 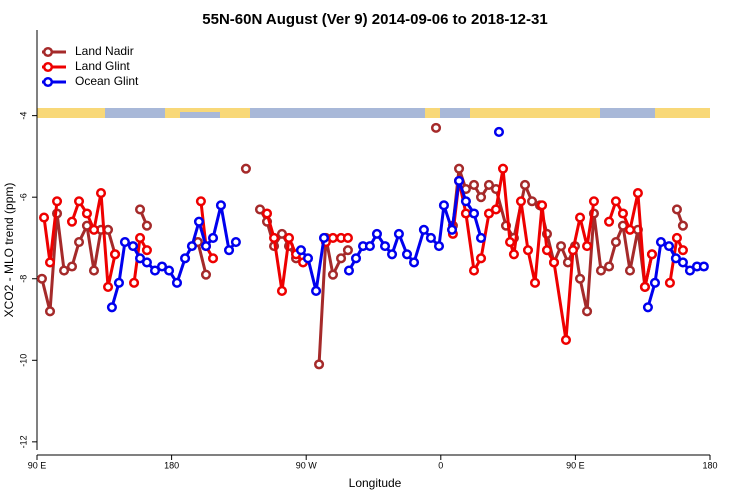 I want to click on legend-label: Ocean Glint, so click(x=107, y=81).